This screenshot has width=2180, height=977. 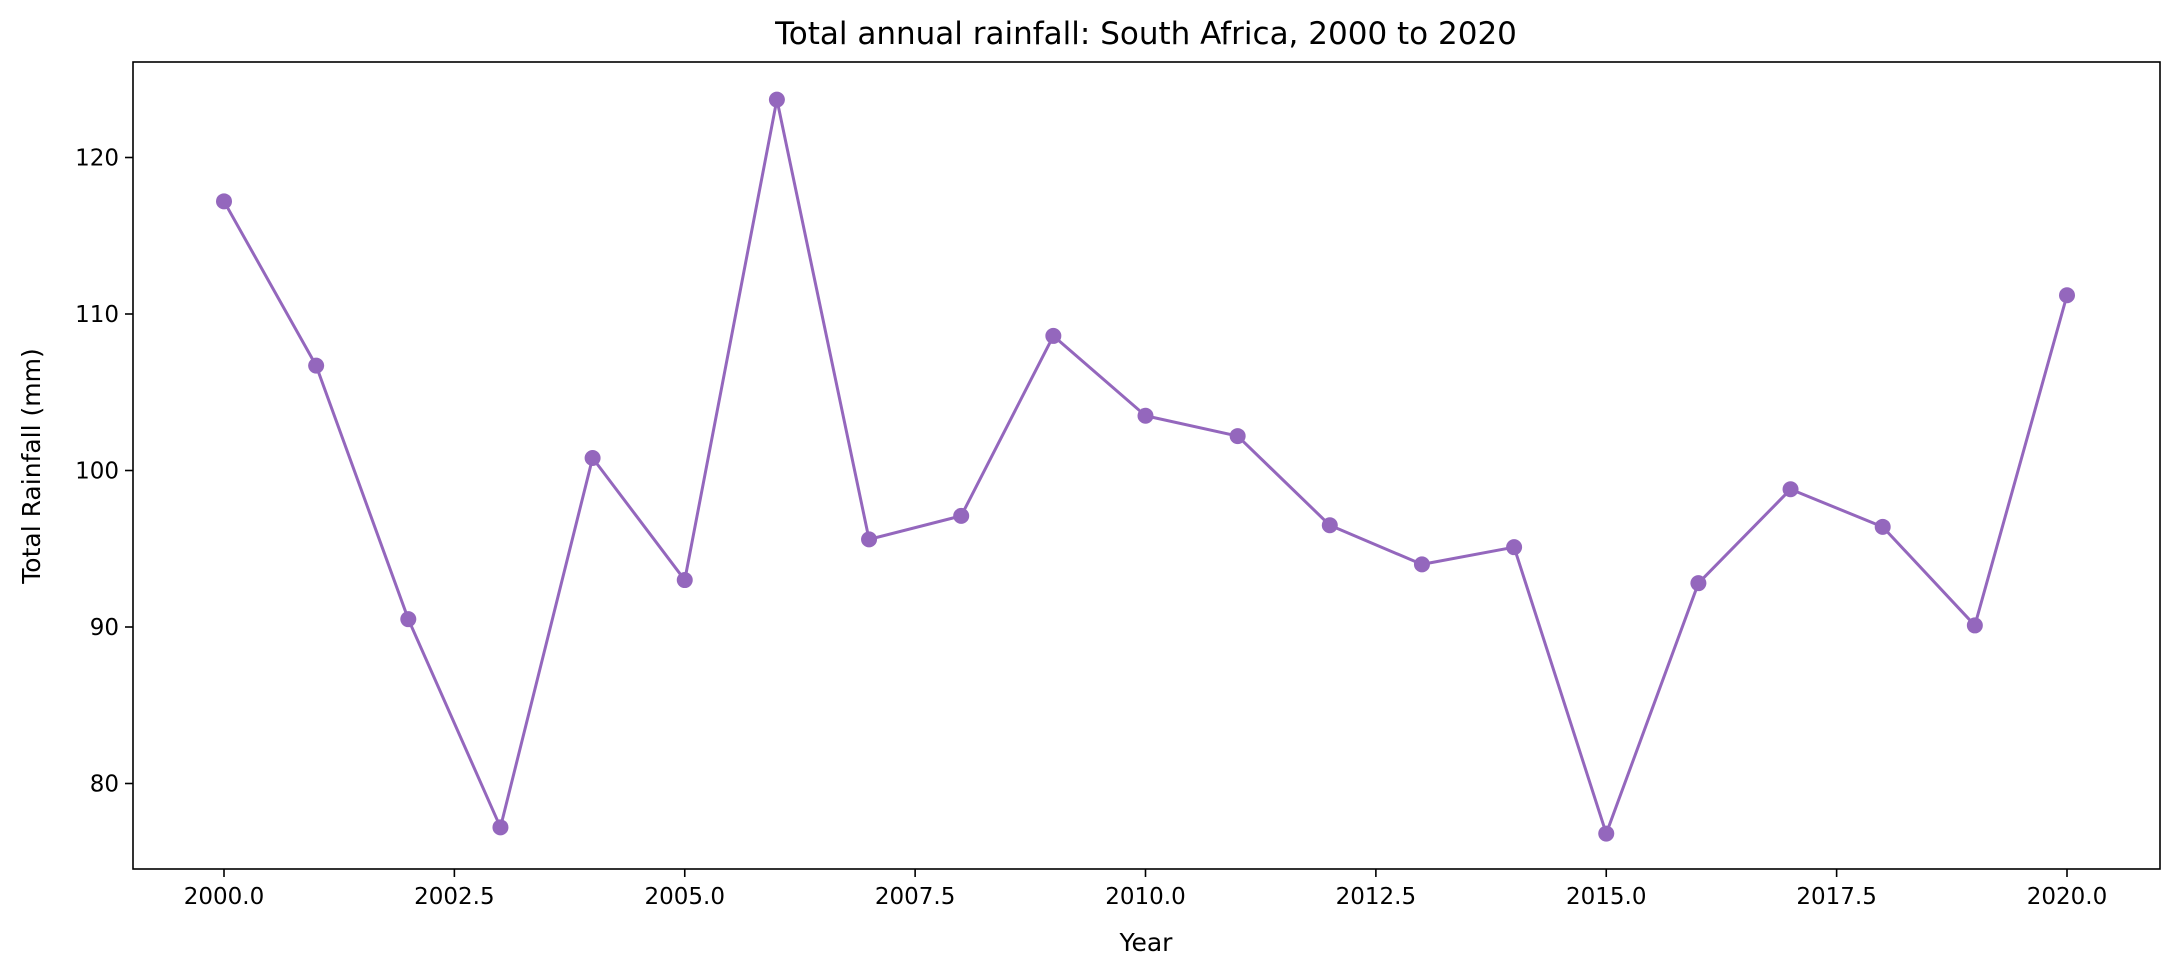 What do you see at coordinates (454, 897) in the screenshot?
I see `x-tick-label: 2002.5` at bounding box center [454, 897].